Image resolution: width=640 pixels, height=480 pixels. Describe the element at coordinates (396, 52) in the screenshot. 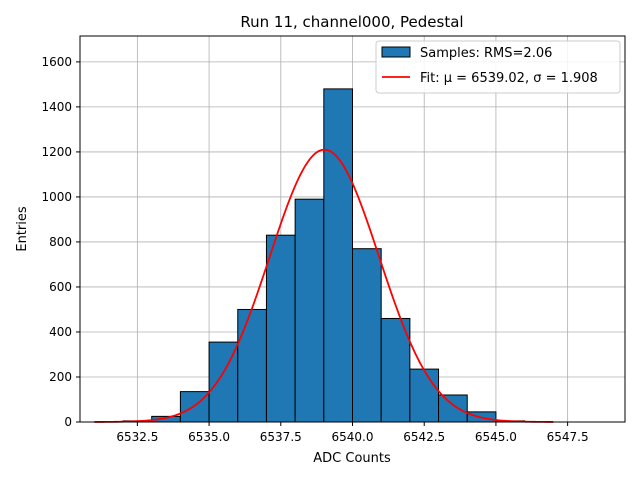

I see `legend-histogram-swatch` at that location.